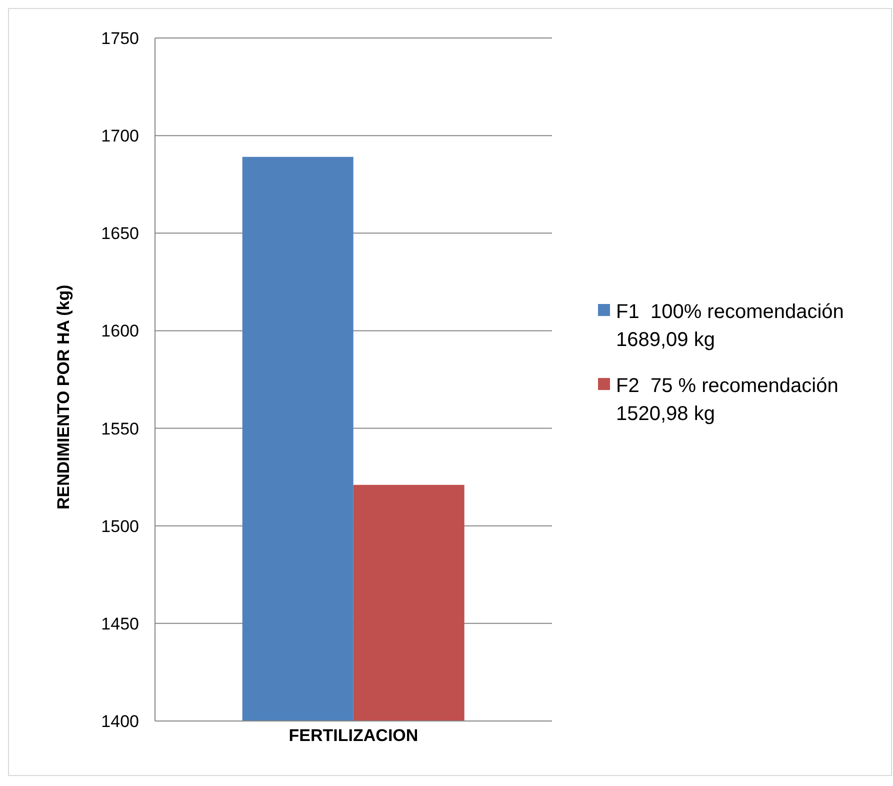 The image size is (893, 786). Describe the element at coordinates (728, 400) in the screenshot. I see `legend-label: F2 75 % recomendación 1520,98 kg` at that location.